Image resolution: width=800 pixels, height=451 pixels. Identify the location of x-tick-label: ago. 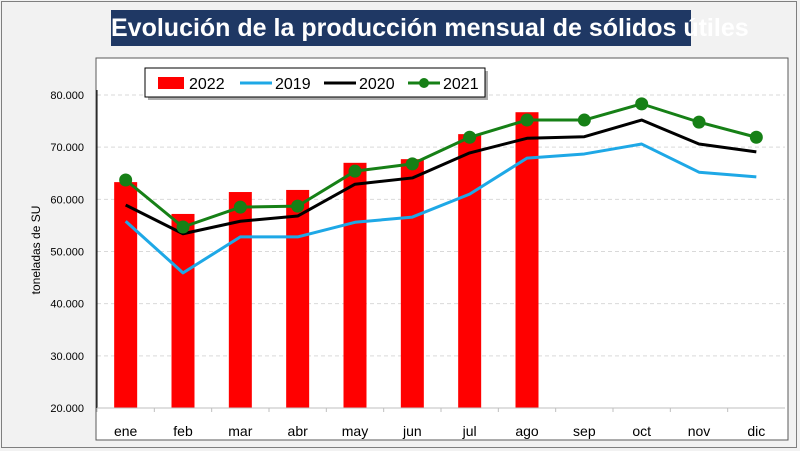
(527, 431).